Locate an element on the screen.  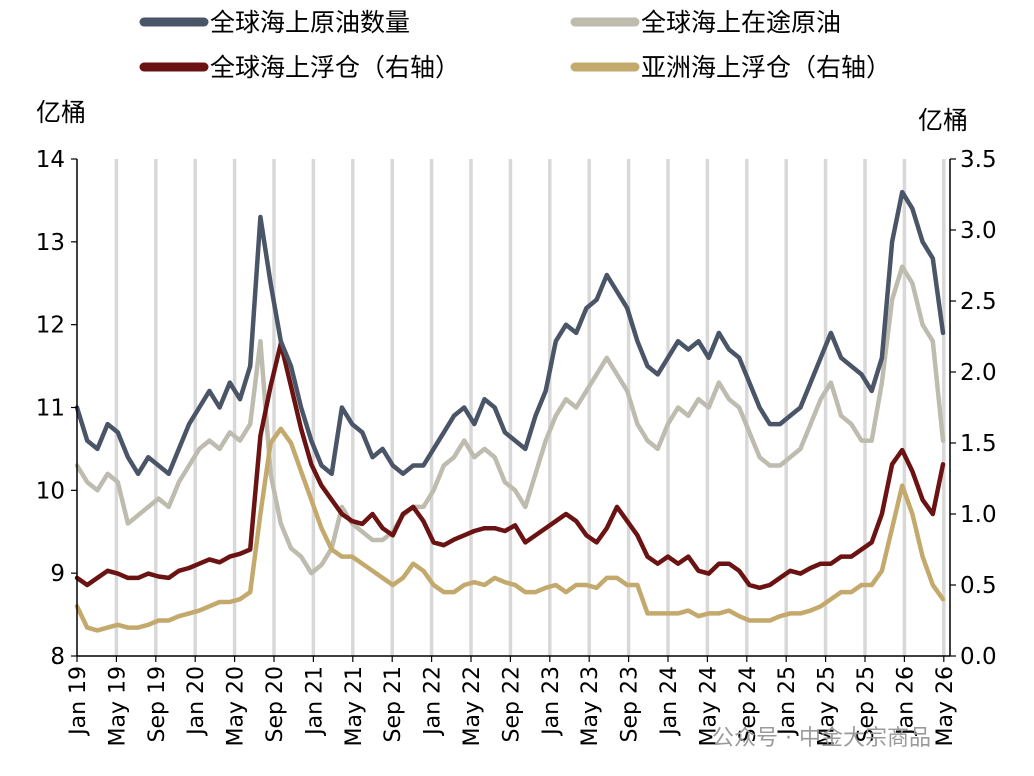
x-tick-label: Jan 20 is located at coordinates (196, 701).